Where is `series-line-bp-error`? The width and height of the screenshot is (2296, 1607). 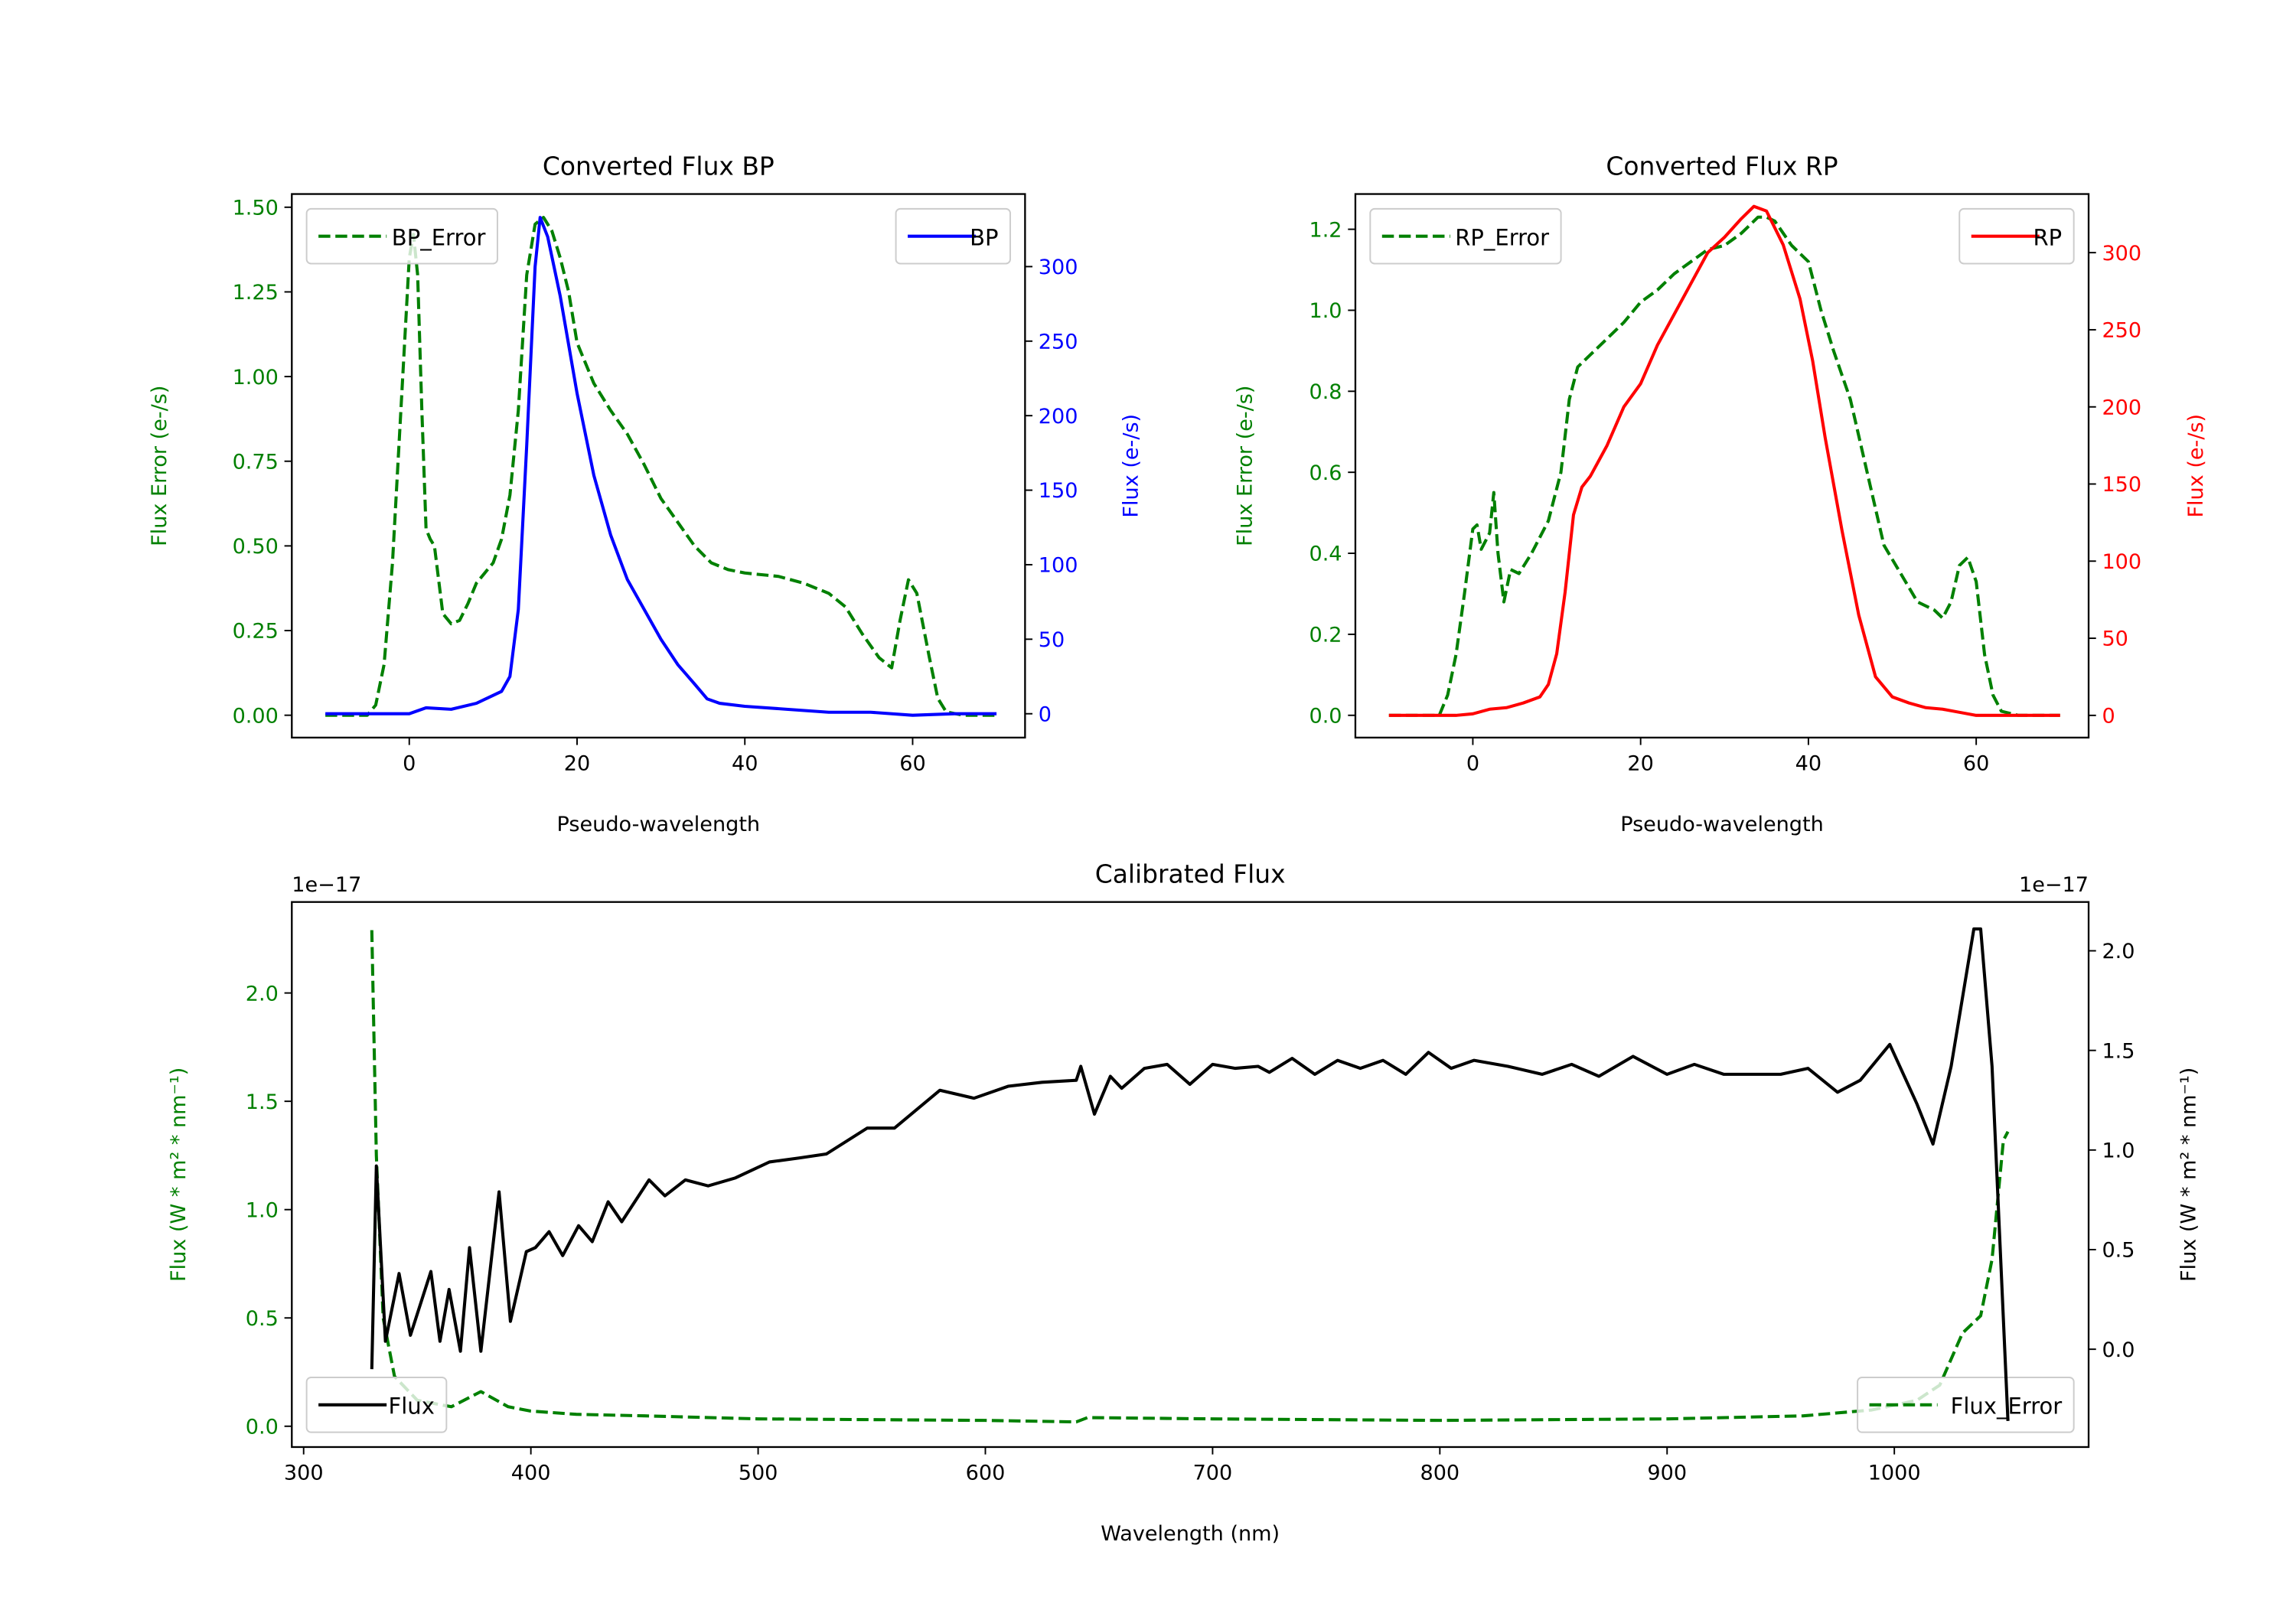 series-line-bp-error is located at coordinates (661, 466).